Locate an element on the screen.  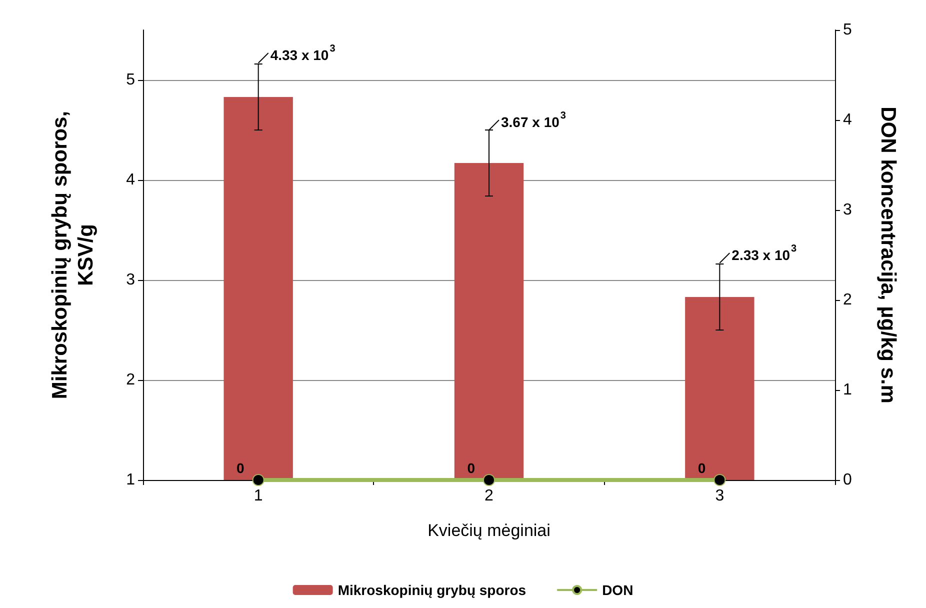
y2-tick-label: 5 is located at coordinates (847, 30).